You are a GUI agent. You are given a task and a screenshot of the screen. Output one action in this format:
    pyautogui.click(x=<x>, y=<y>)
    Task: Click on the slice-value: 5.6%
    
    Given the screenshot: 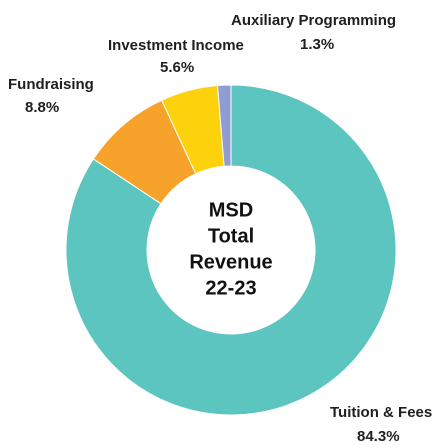 What is the action you would take?
    pyautogui.click(x=177, y=67)
    